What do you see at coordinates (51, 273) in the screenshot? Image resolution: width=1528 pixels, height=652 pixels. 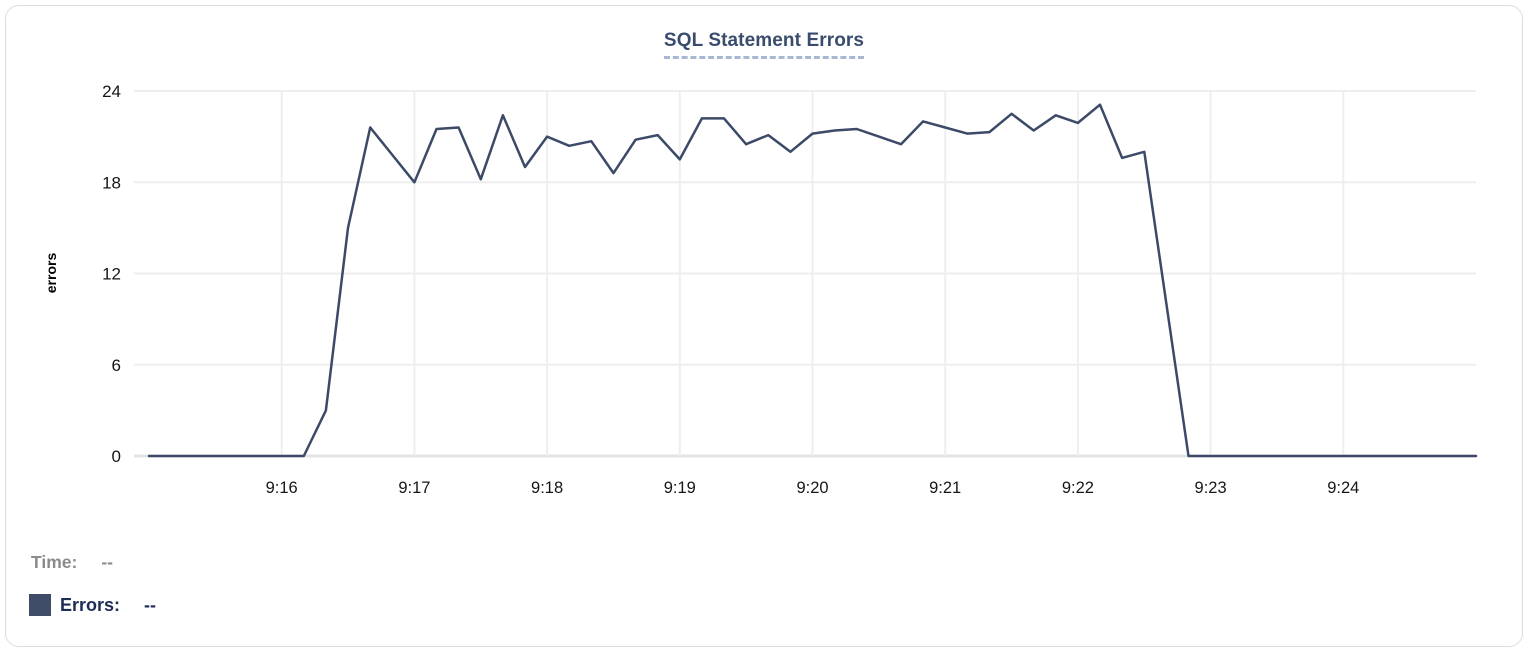 I see `y-axis-title: errors` at bounding box center [51, 273].